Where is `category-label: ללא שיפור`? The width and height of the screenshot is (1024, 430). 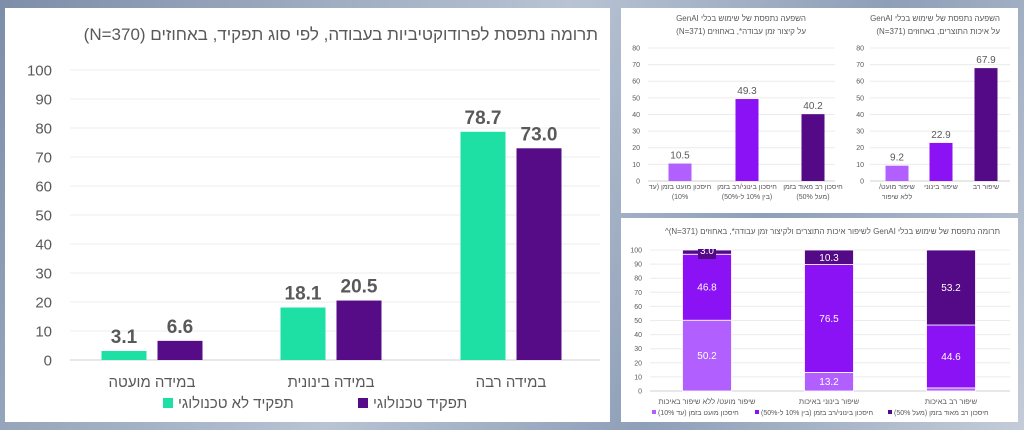 category-label: ללא שיפור is located at coordinates (897, 197).